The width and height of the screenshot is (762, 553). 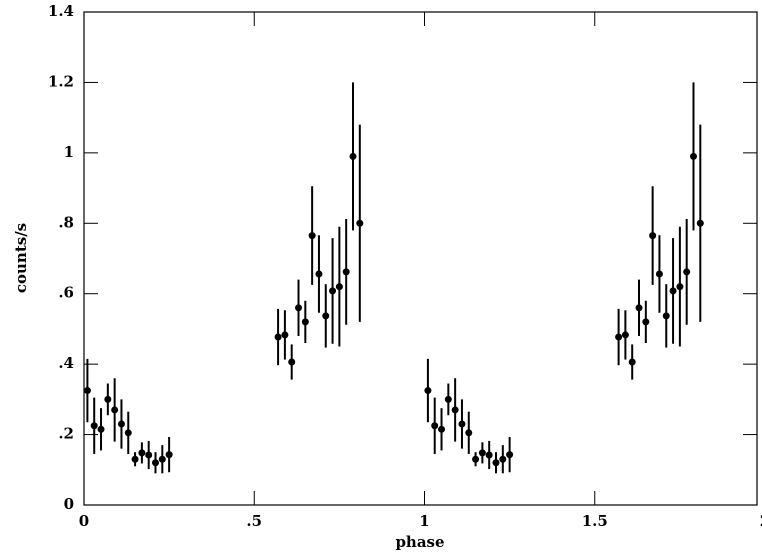 What do you see at coordinates (424, 521) in the screenshot?
I see `x-tick-label: 1` at bounding box center [424, 521].